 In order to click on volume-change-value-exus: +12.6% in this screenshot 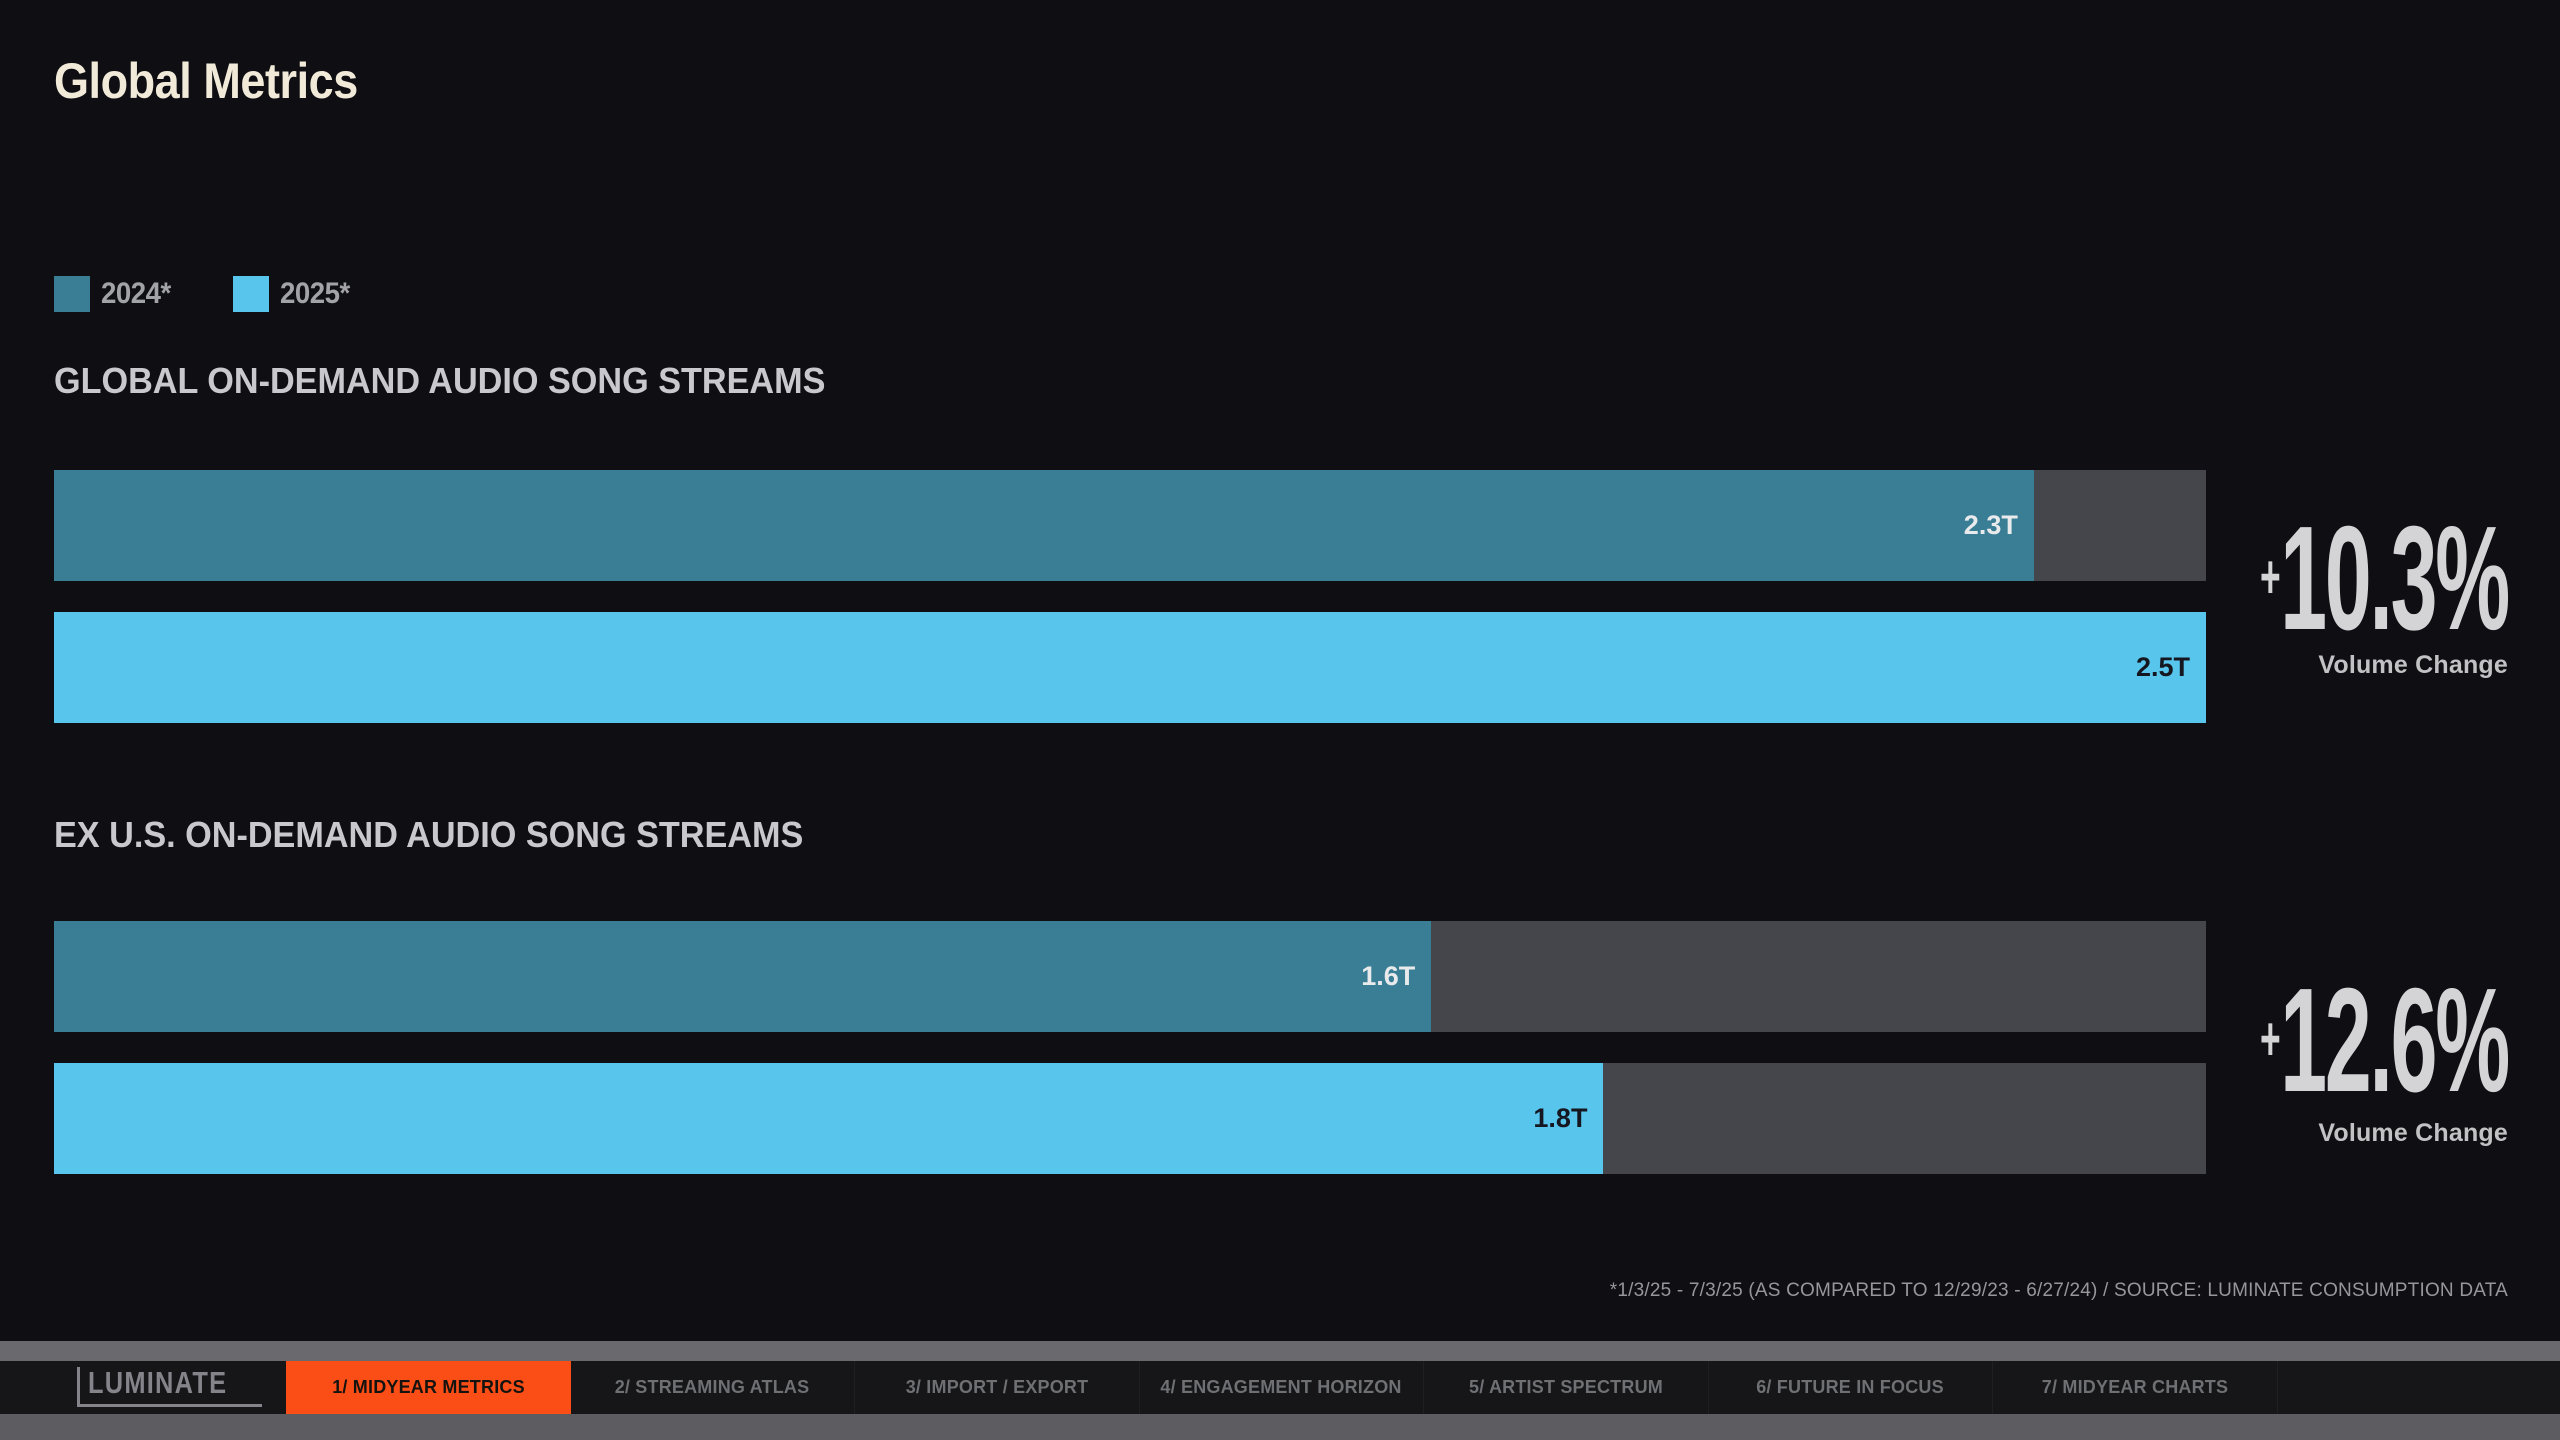, I will do `click(2385, 1041)`.